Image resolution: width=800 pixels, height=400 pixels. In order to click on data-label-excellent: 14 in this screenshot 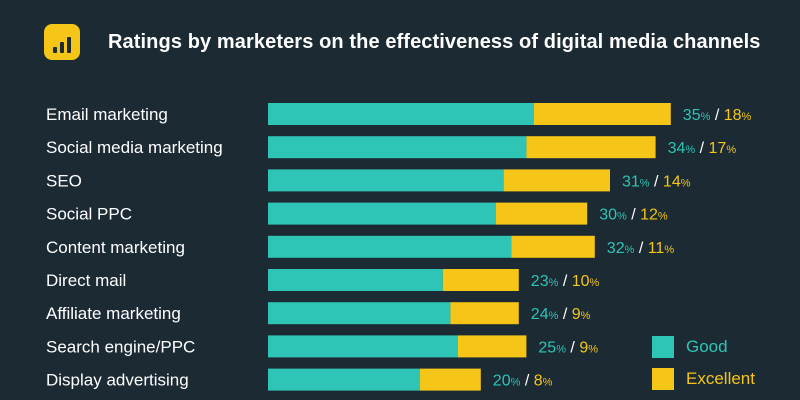, I will do `click(672, 181)`.